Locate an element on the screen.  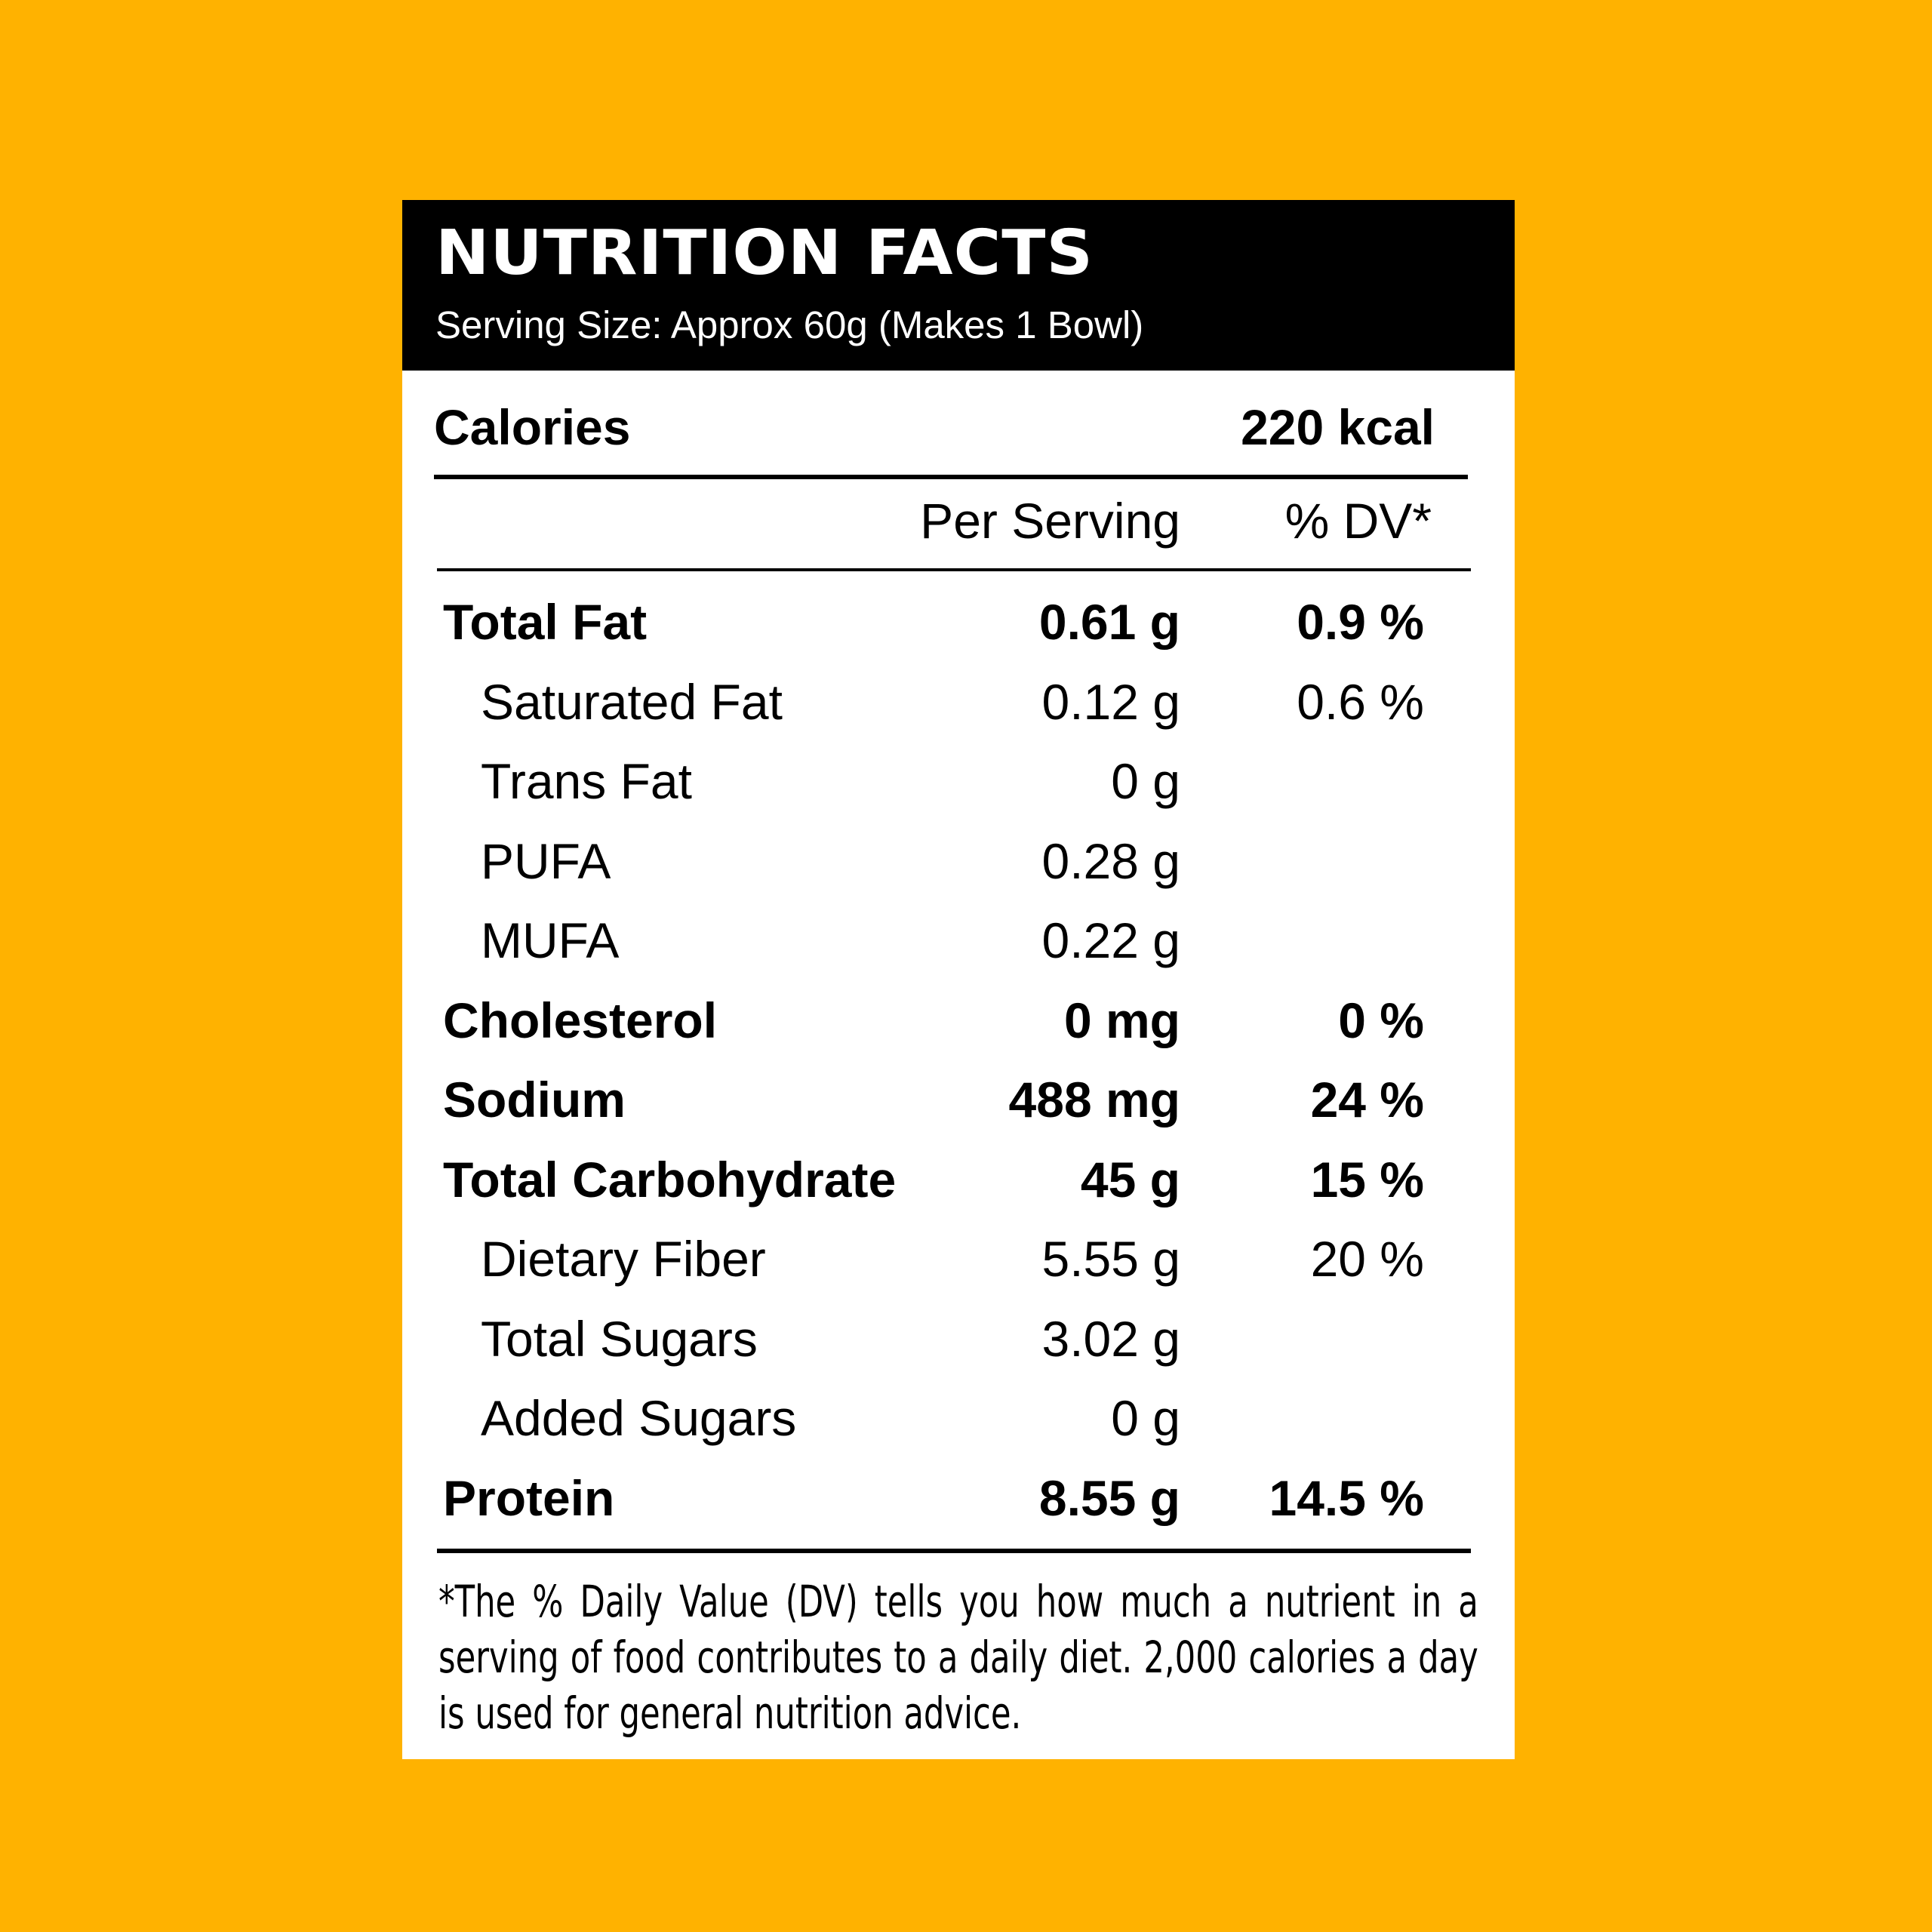
dv-header: % DV* is located at coordinates (1358, 521).